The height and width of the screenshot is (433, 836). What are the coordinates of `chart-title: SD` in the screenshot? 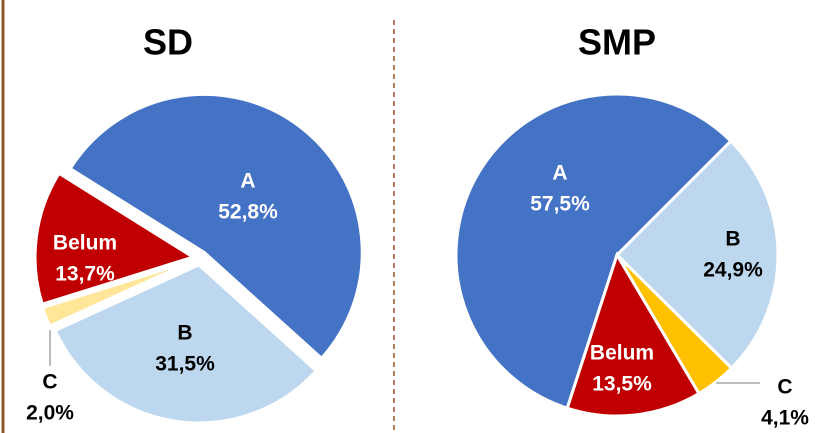 It's located at (168, 42).